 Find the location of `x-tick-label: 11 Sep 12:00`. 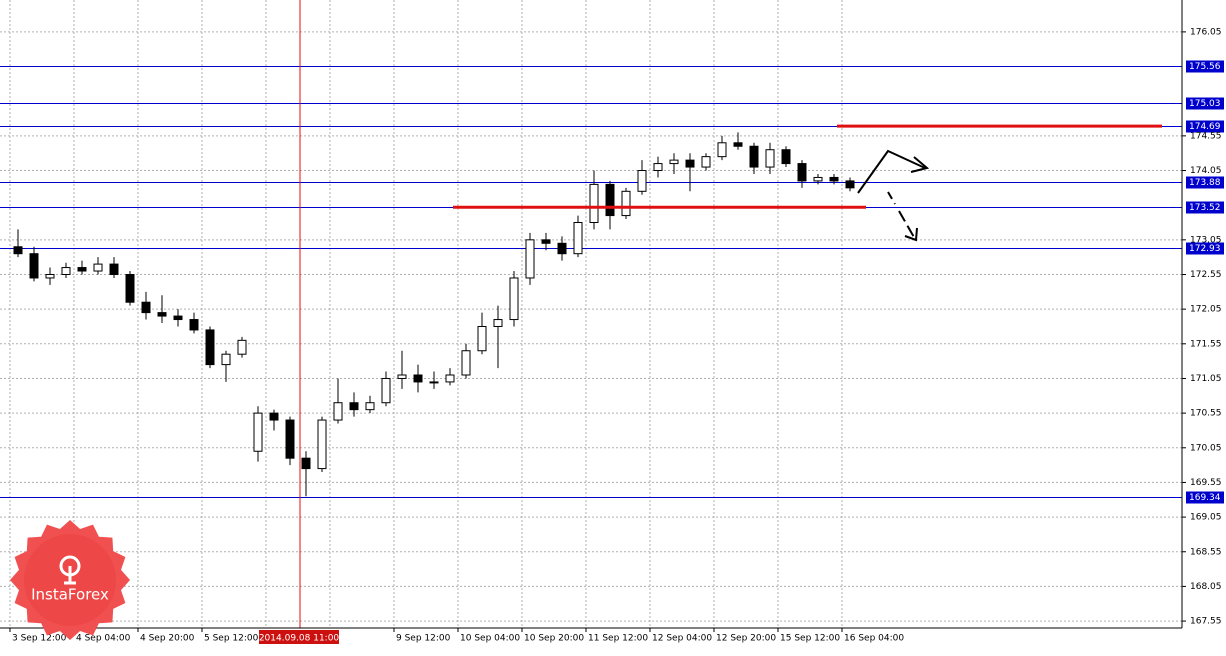

x-tick-label: 11 Sep 12:00 is located at coordinates (618, 639).